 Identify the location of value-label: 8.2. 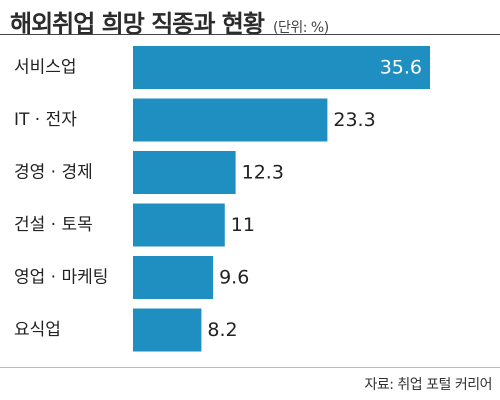
(222, 330).